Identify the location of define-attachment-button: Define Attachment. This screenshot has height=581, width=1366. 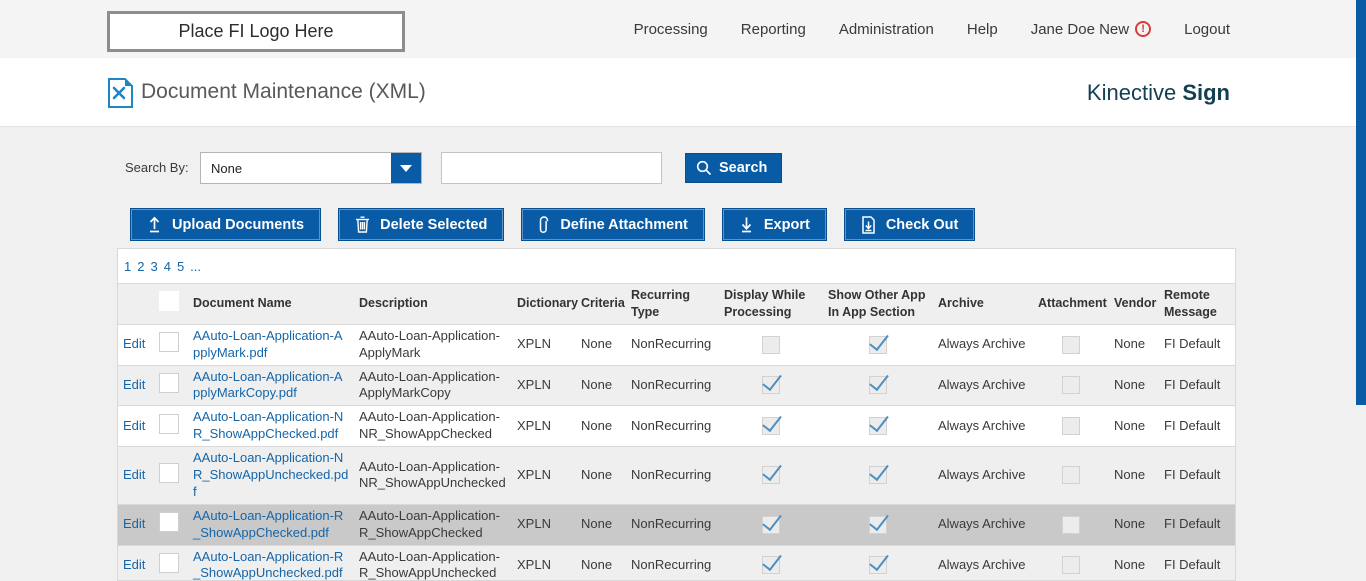
(613, 224).